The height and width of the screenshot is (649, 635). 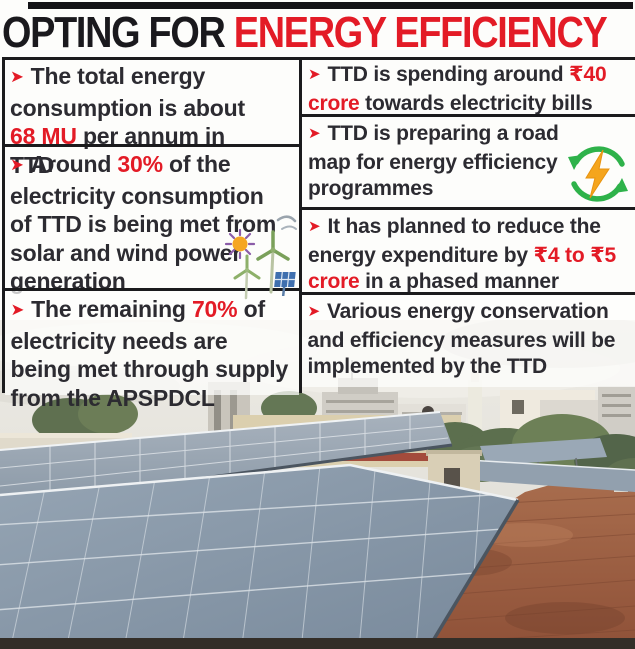 What do you see at coordinates (318, 58) in the screenshot?
I see `grid-top-rule` at bounding box center [318, 58].